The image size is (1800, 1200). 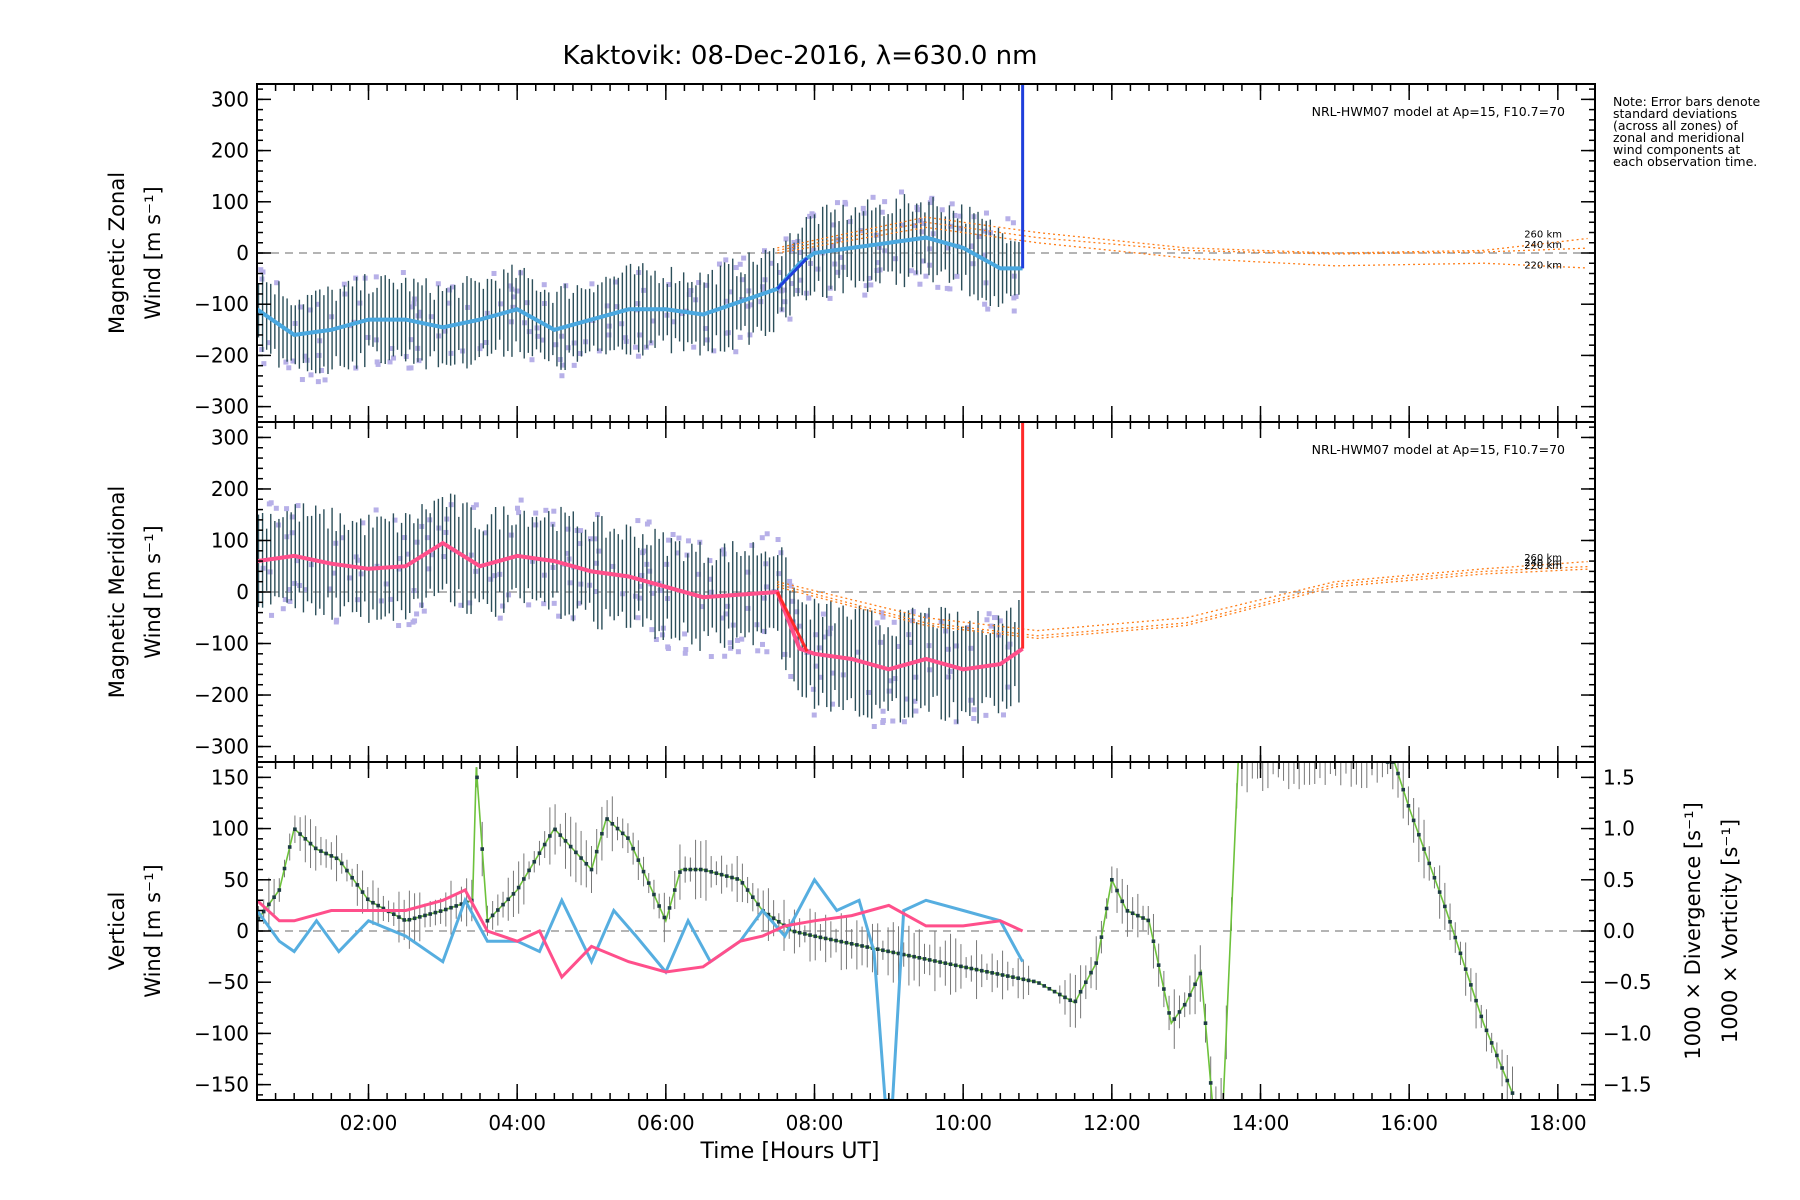 What do you see at coordinates (640, 934) in the screenshot?
I see `vorticity-line` at bounding box center [640, 934].